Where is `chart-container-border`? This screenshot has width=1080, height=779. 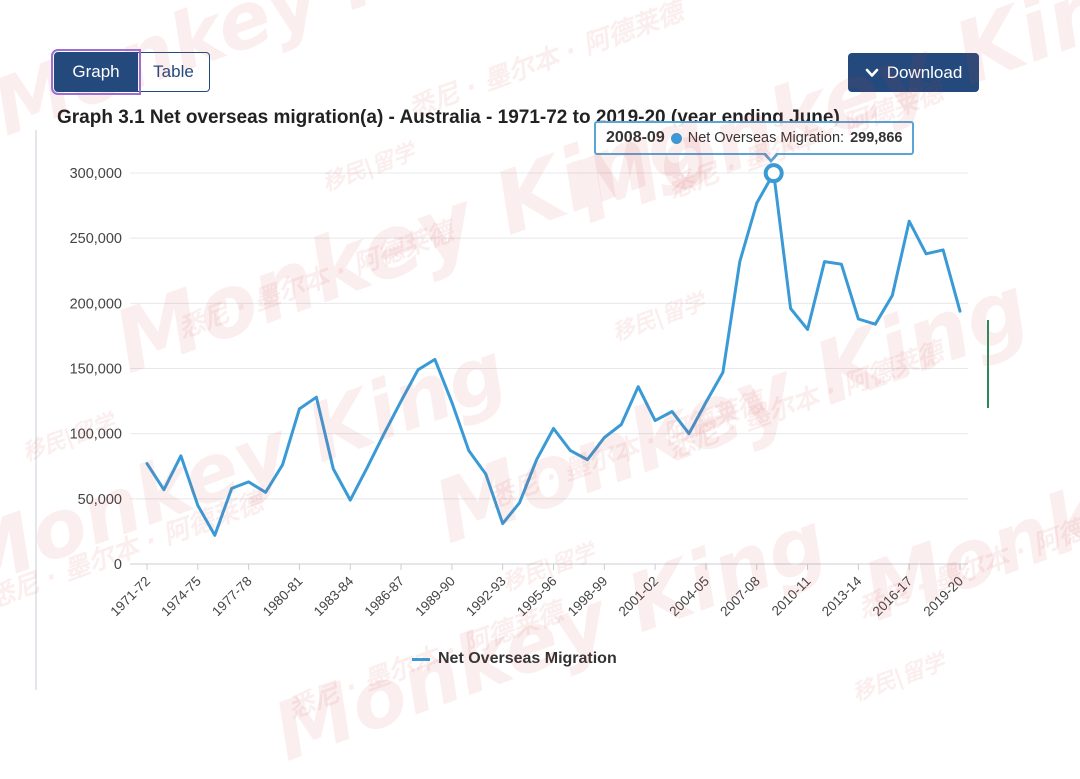 chart-container-border is located at coordinates (36, 410).